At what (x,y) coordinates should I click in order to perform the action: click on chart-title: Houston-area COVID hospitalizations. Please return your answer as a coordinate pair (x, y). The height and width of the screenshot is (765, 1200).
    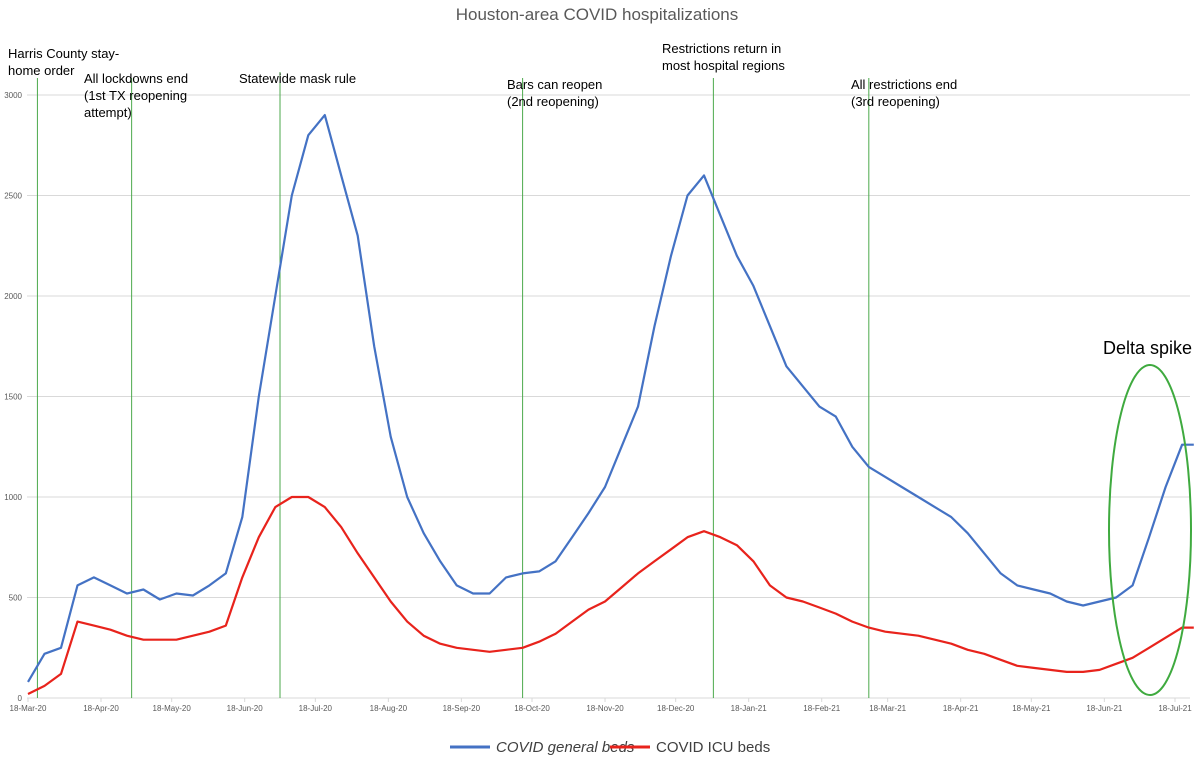
    Looking at the image, I should click on (597, 14).